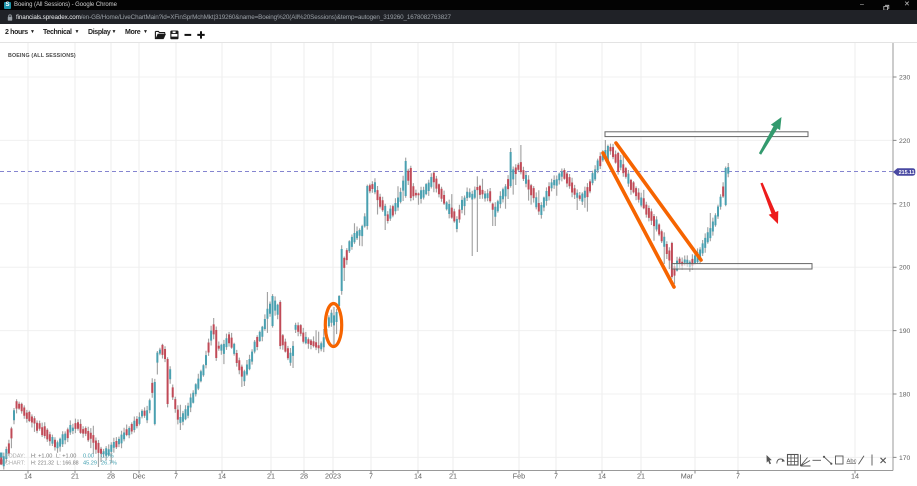 The image size is (917, 486). I want to click on svg-text: H: 221.32, so click(42, 464).